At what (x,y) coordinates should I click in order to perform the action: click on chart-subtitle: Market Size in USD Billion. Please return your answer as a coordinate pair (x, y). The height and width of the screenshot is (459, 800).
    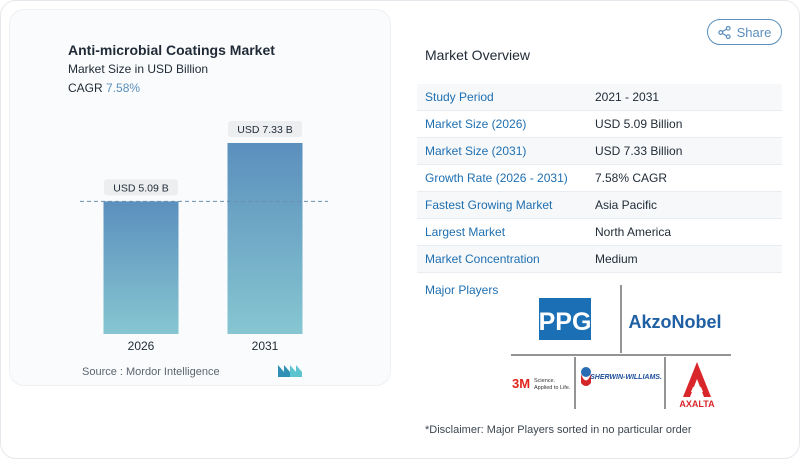
    Looking at the image, I should click on (138, 69).